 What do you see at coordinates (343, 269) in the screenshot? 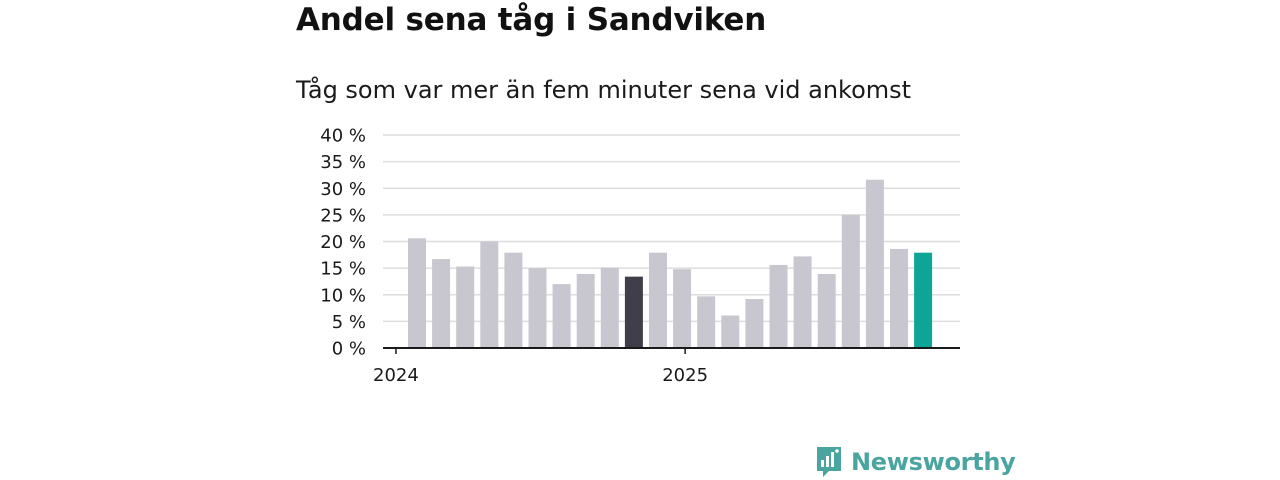
I see `y-tick-label: 15 %` at bounding box center [343, 269].